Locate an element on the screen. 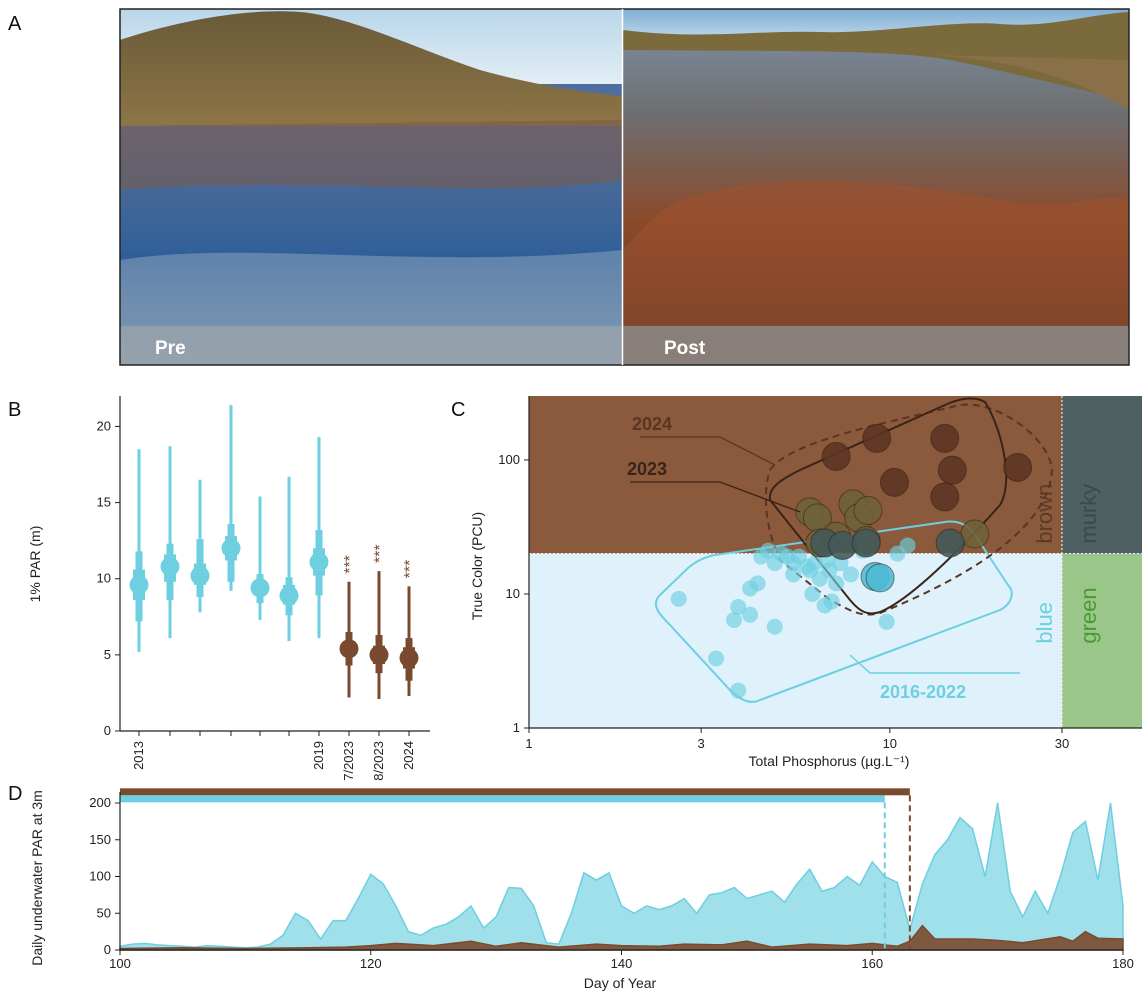  b-xtick-label: 7/2023 is located at coordinates (348, 761).